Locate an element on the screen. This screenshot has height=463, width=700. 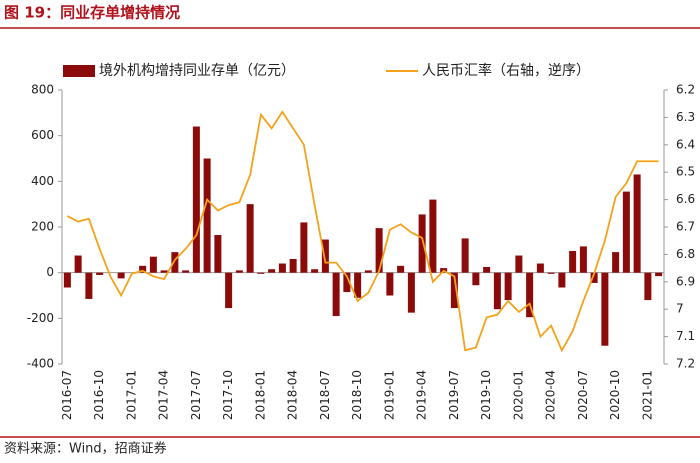
y2-tick-label: 6.4 is located at coordinates (685, 144).